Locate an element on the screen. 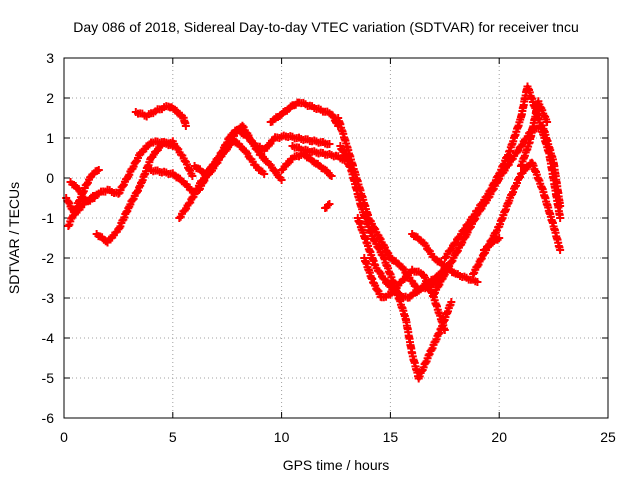  y-tick-label: 0 is located at coordinates (50, 178).